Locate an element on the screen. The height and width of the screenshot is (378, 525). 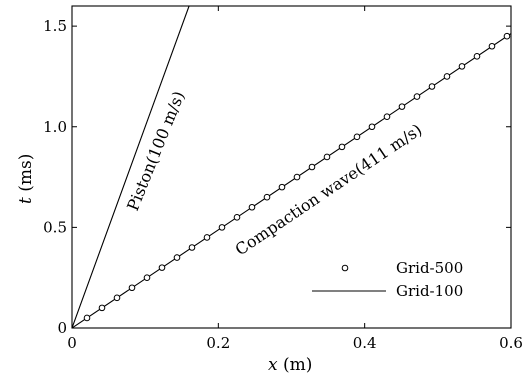
legend-label-grid-500: Grid-500 is located at coordinates (429, 268).